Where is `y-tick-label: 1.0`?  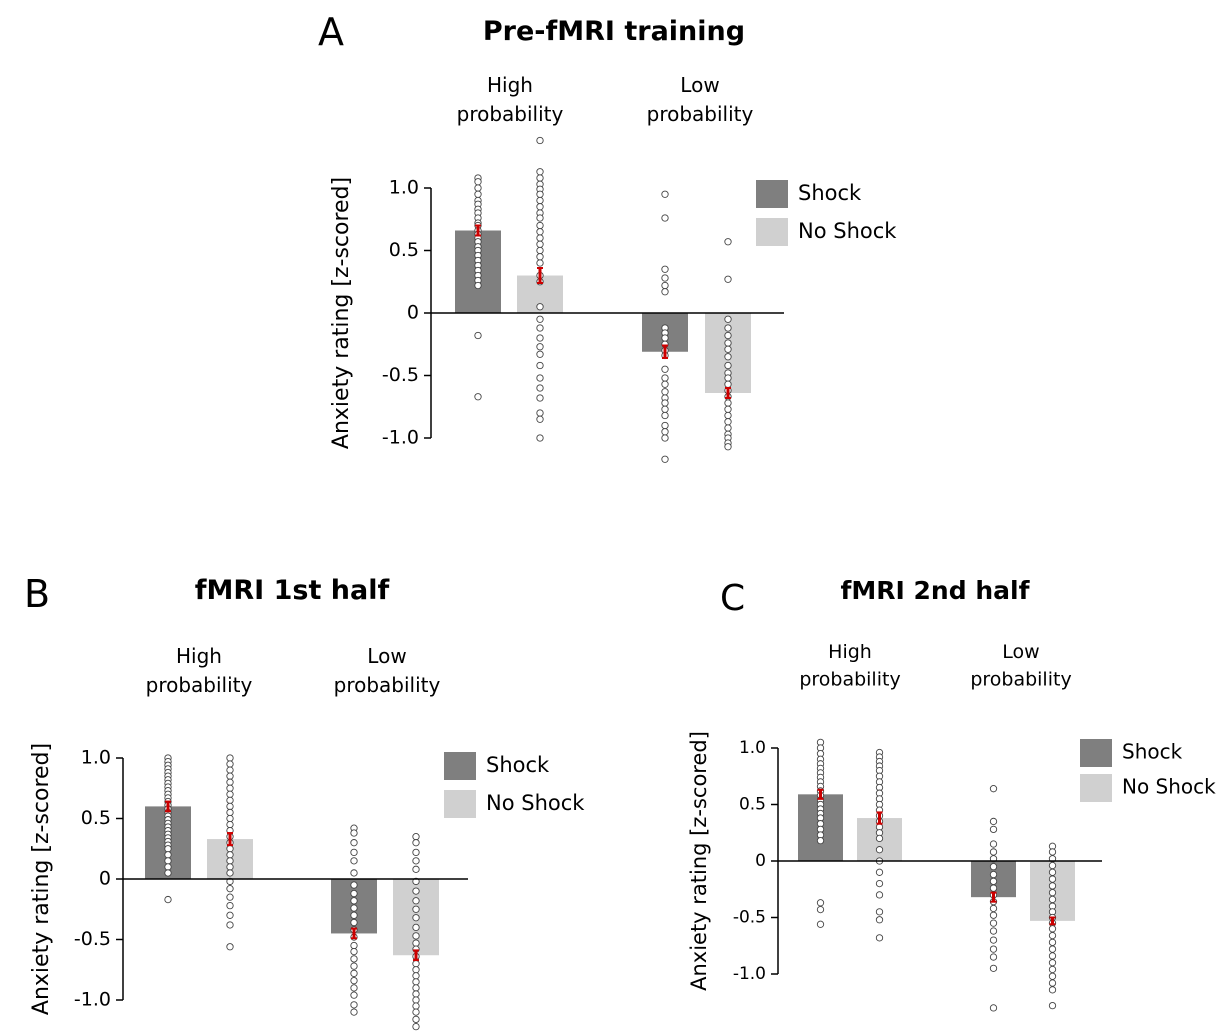 y-tick-label: 1.0 is located at coordinates (752, 748).